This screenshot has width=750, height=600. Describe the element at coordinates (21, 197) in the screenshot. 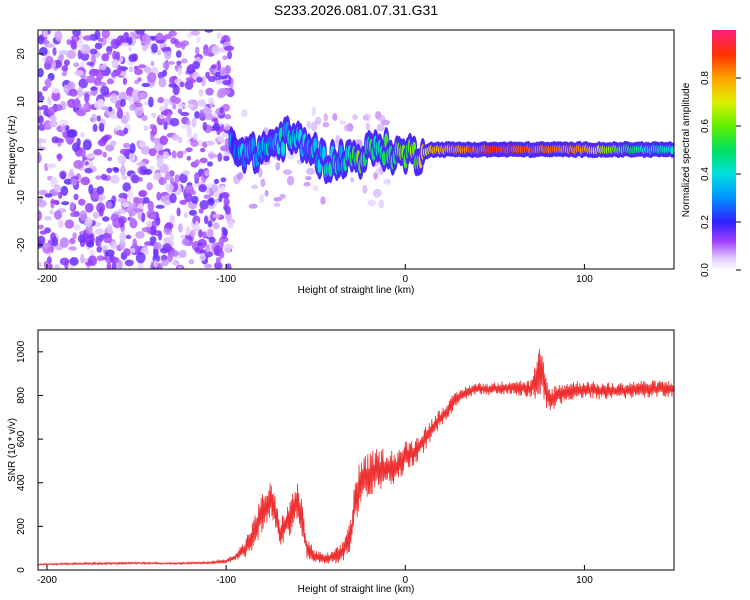

I see `y-tick-label: -10` at that location.